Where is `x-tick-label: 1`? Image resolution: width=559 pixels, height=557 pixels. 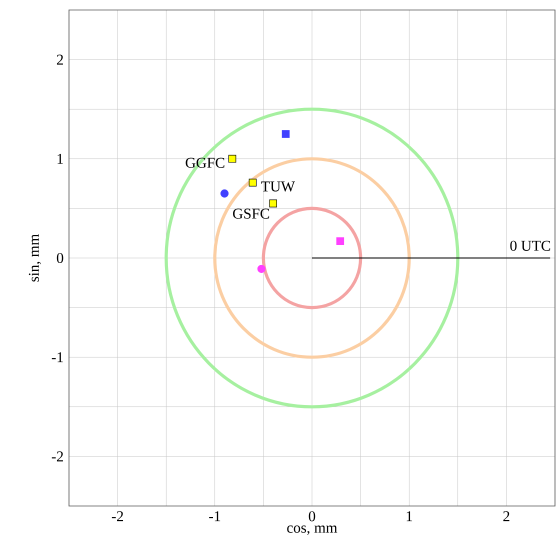 x-tick-label: 1 is located at coordinates (409, 516).